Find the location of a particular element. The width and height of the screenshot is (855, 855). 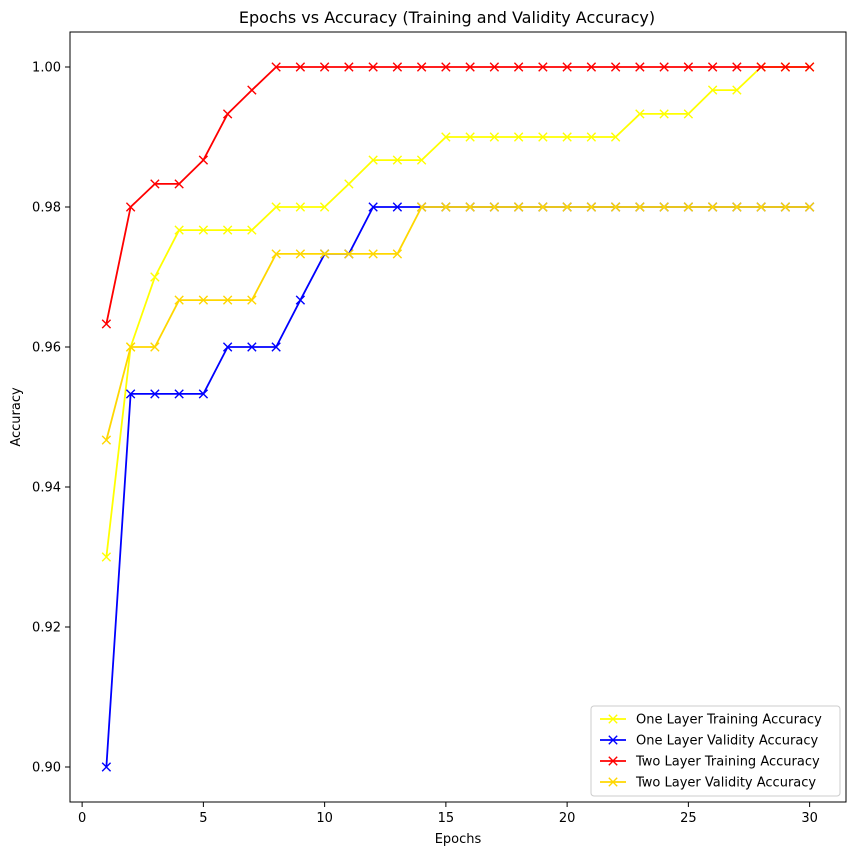

legend-label: One Layer Validity Accuracy is located at coordinates (727, 741).